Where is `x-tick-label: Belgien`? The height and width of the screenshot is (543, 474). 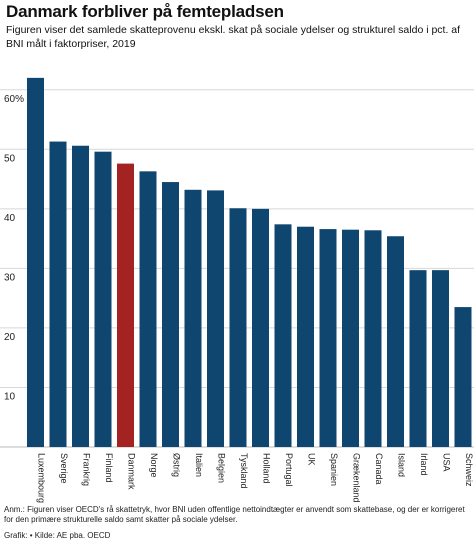
x-tick-label: Belgien is located at coordinates (222, 468).